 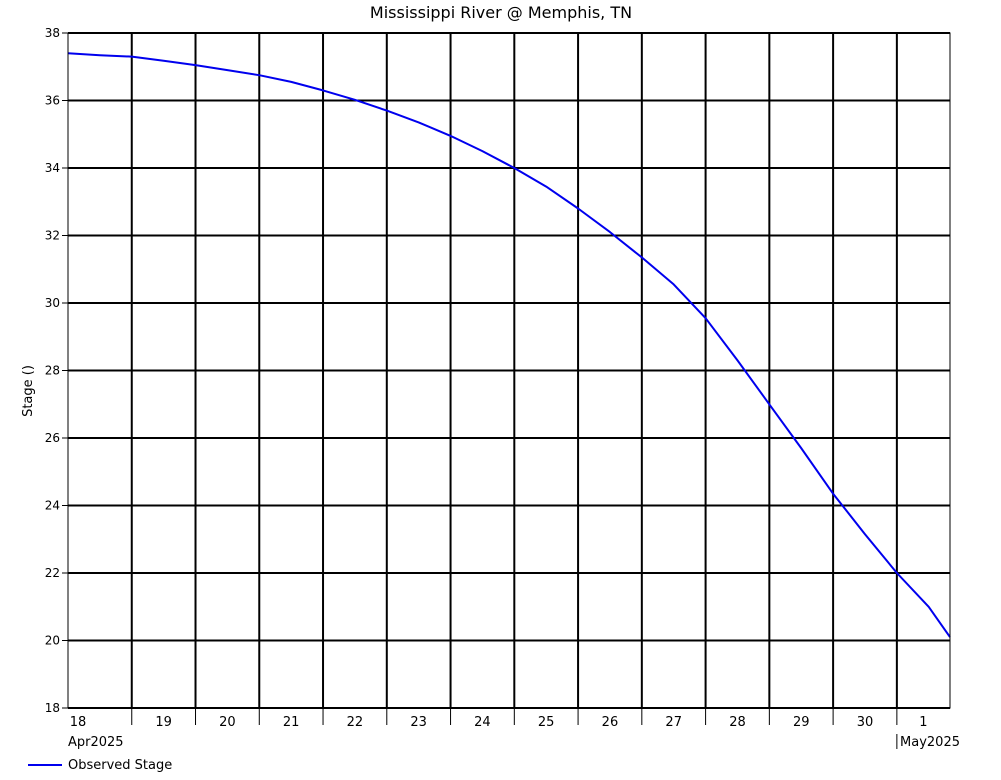 I want to click on x-tick-label: 24, so click(x=482, y=722).